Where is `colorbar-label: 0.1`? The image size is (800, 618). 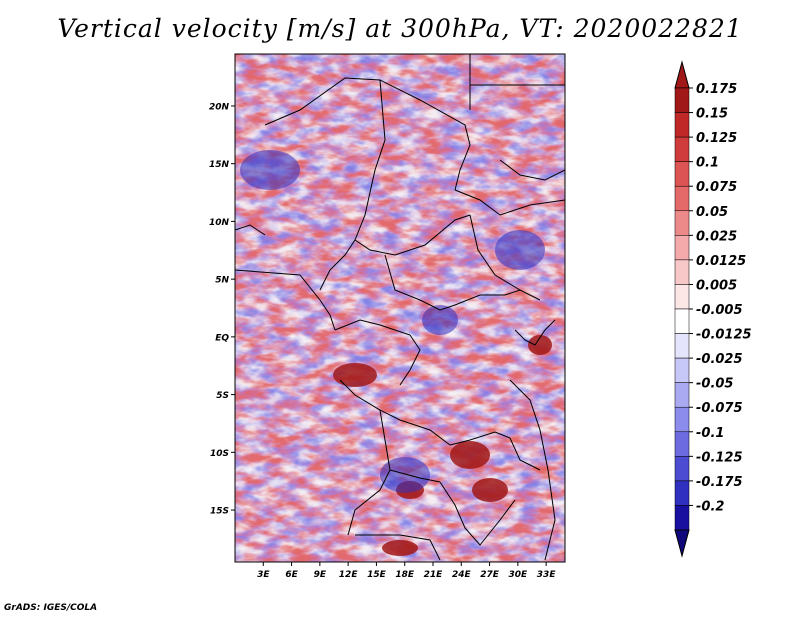 colorbar-label: 0.1 is located at coordinates (707, 163).